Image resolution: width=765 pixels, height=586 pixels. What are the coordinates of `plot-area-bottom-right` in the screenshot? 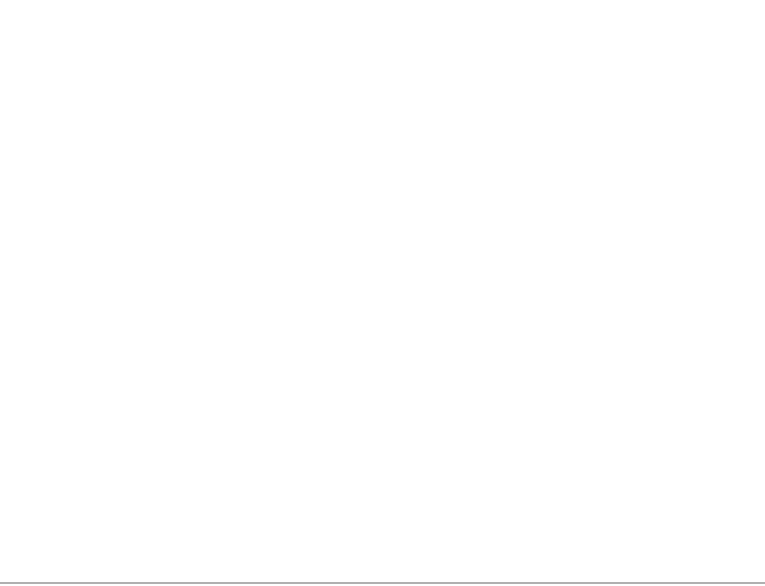 It's located at (150, 75).